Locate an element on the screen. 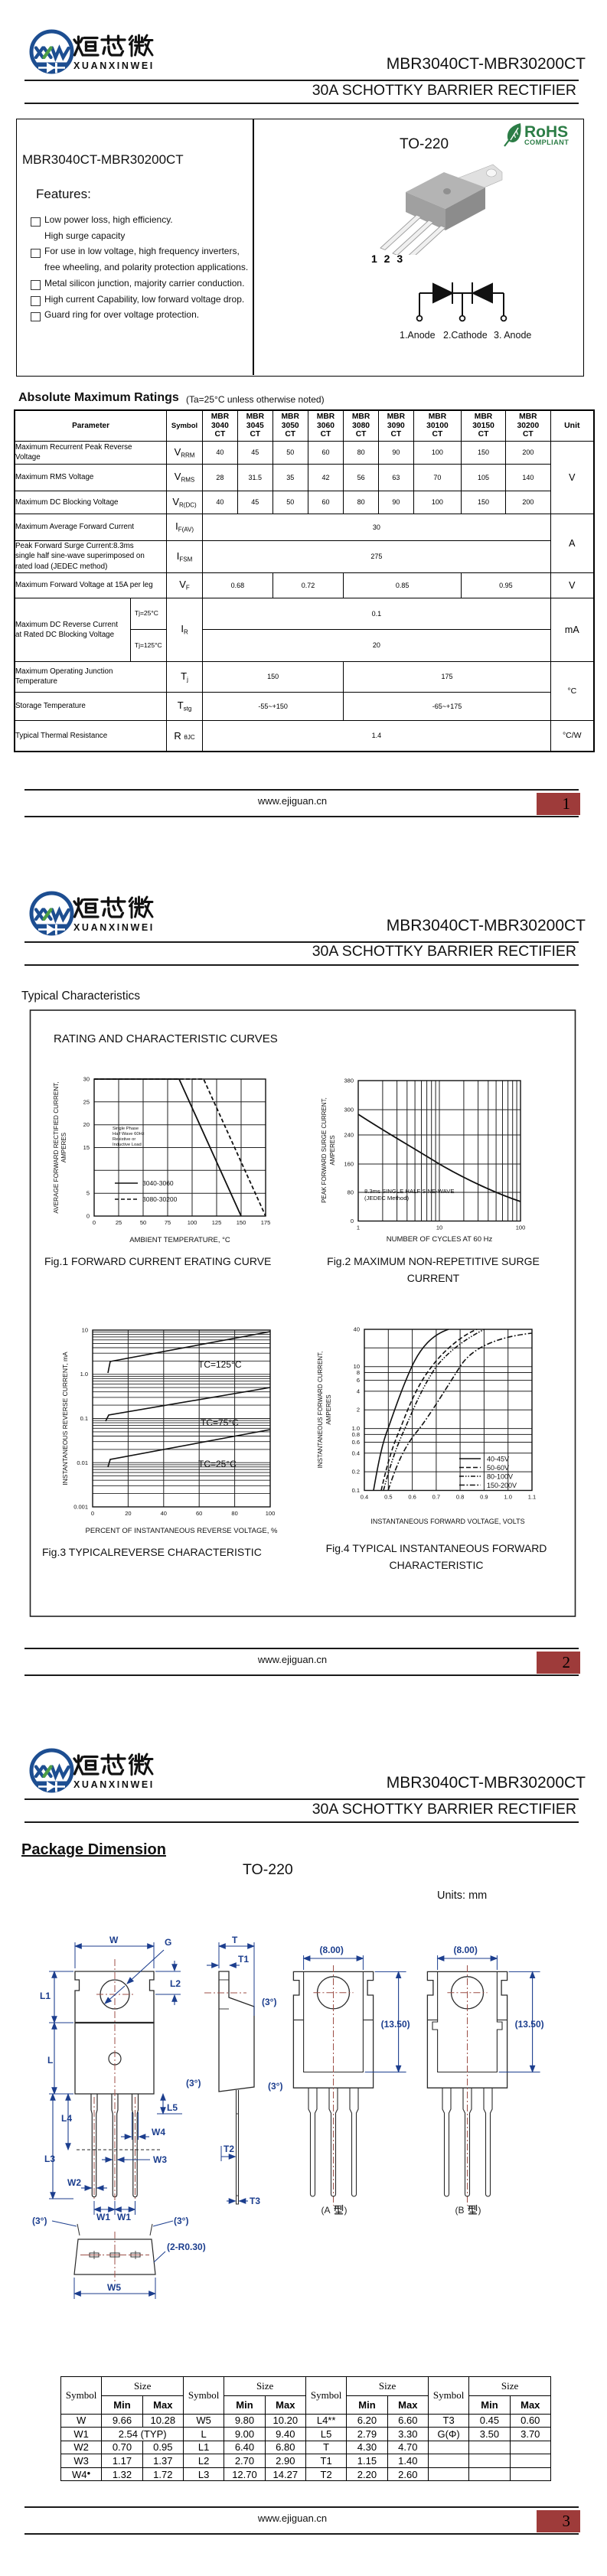  svg-text: (B is located at coordinates (460, 2210).